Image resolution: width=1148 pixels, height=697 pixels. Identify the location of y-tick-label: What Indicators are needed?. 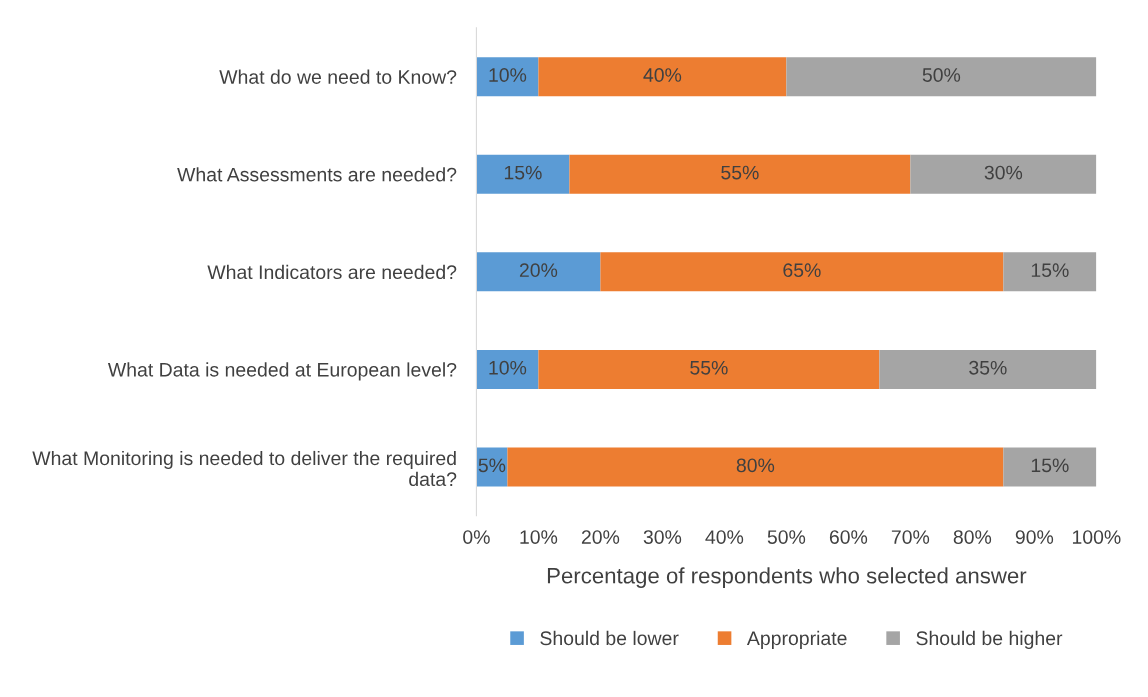
(332, 272).